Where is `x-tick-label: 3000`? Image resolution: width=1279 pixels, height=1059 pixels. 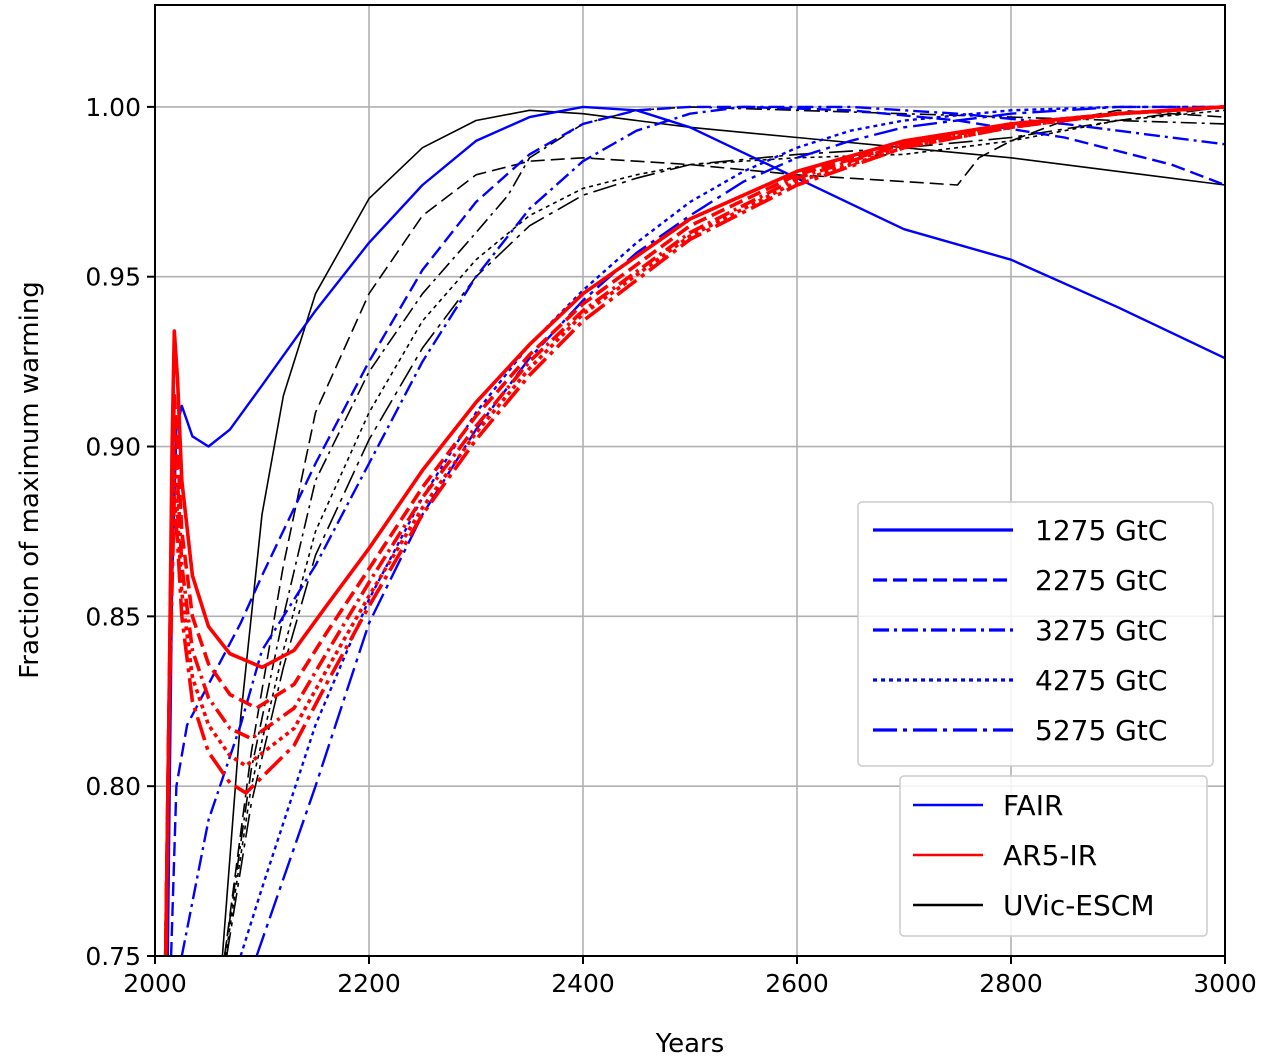
x-tick-label: 3000 is located at coordinates (1225, 983).